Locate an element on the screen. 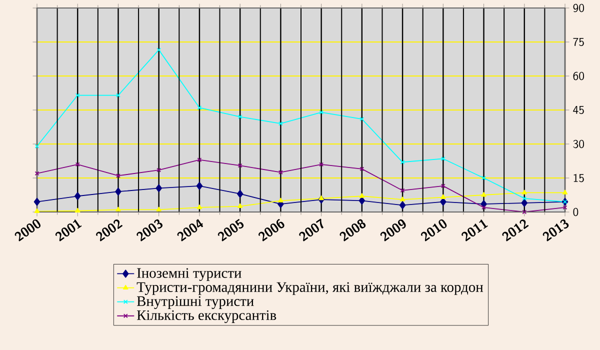 This screenshot has height=350, width=600. x-tick-label: 2001 is located at coordinates (68, 231).